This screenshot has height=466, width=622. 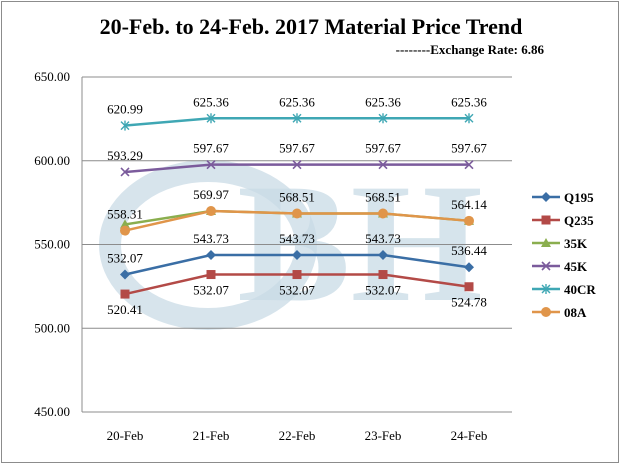 I want to click on legend-label: 40CR, so click(x=580, y=289).